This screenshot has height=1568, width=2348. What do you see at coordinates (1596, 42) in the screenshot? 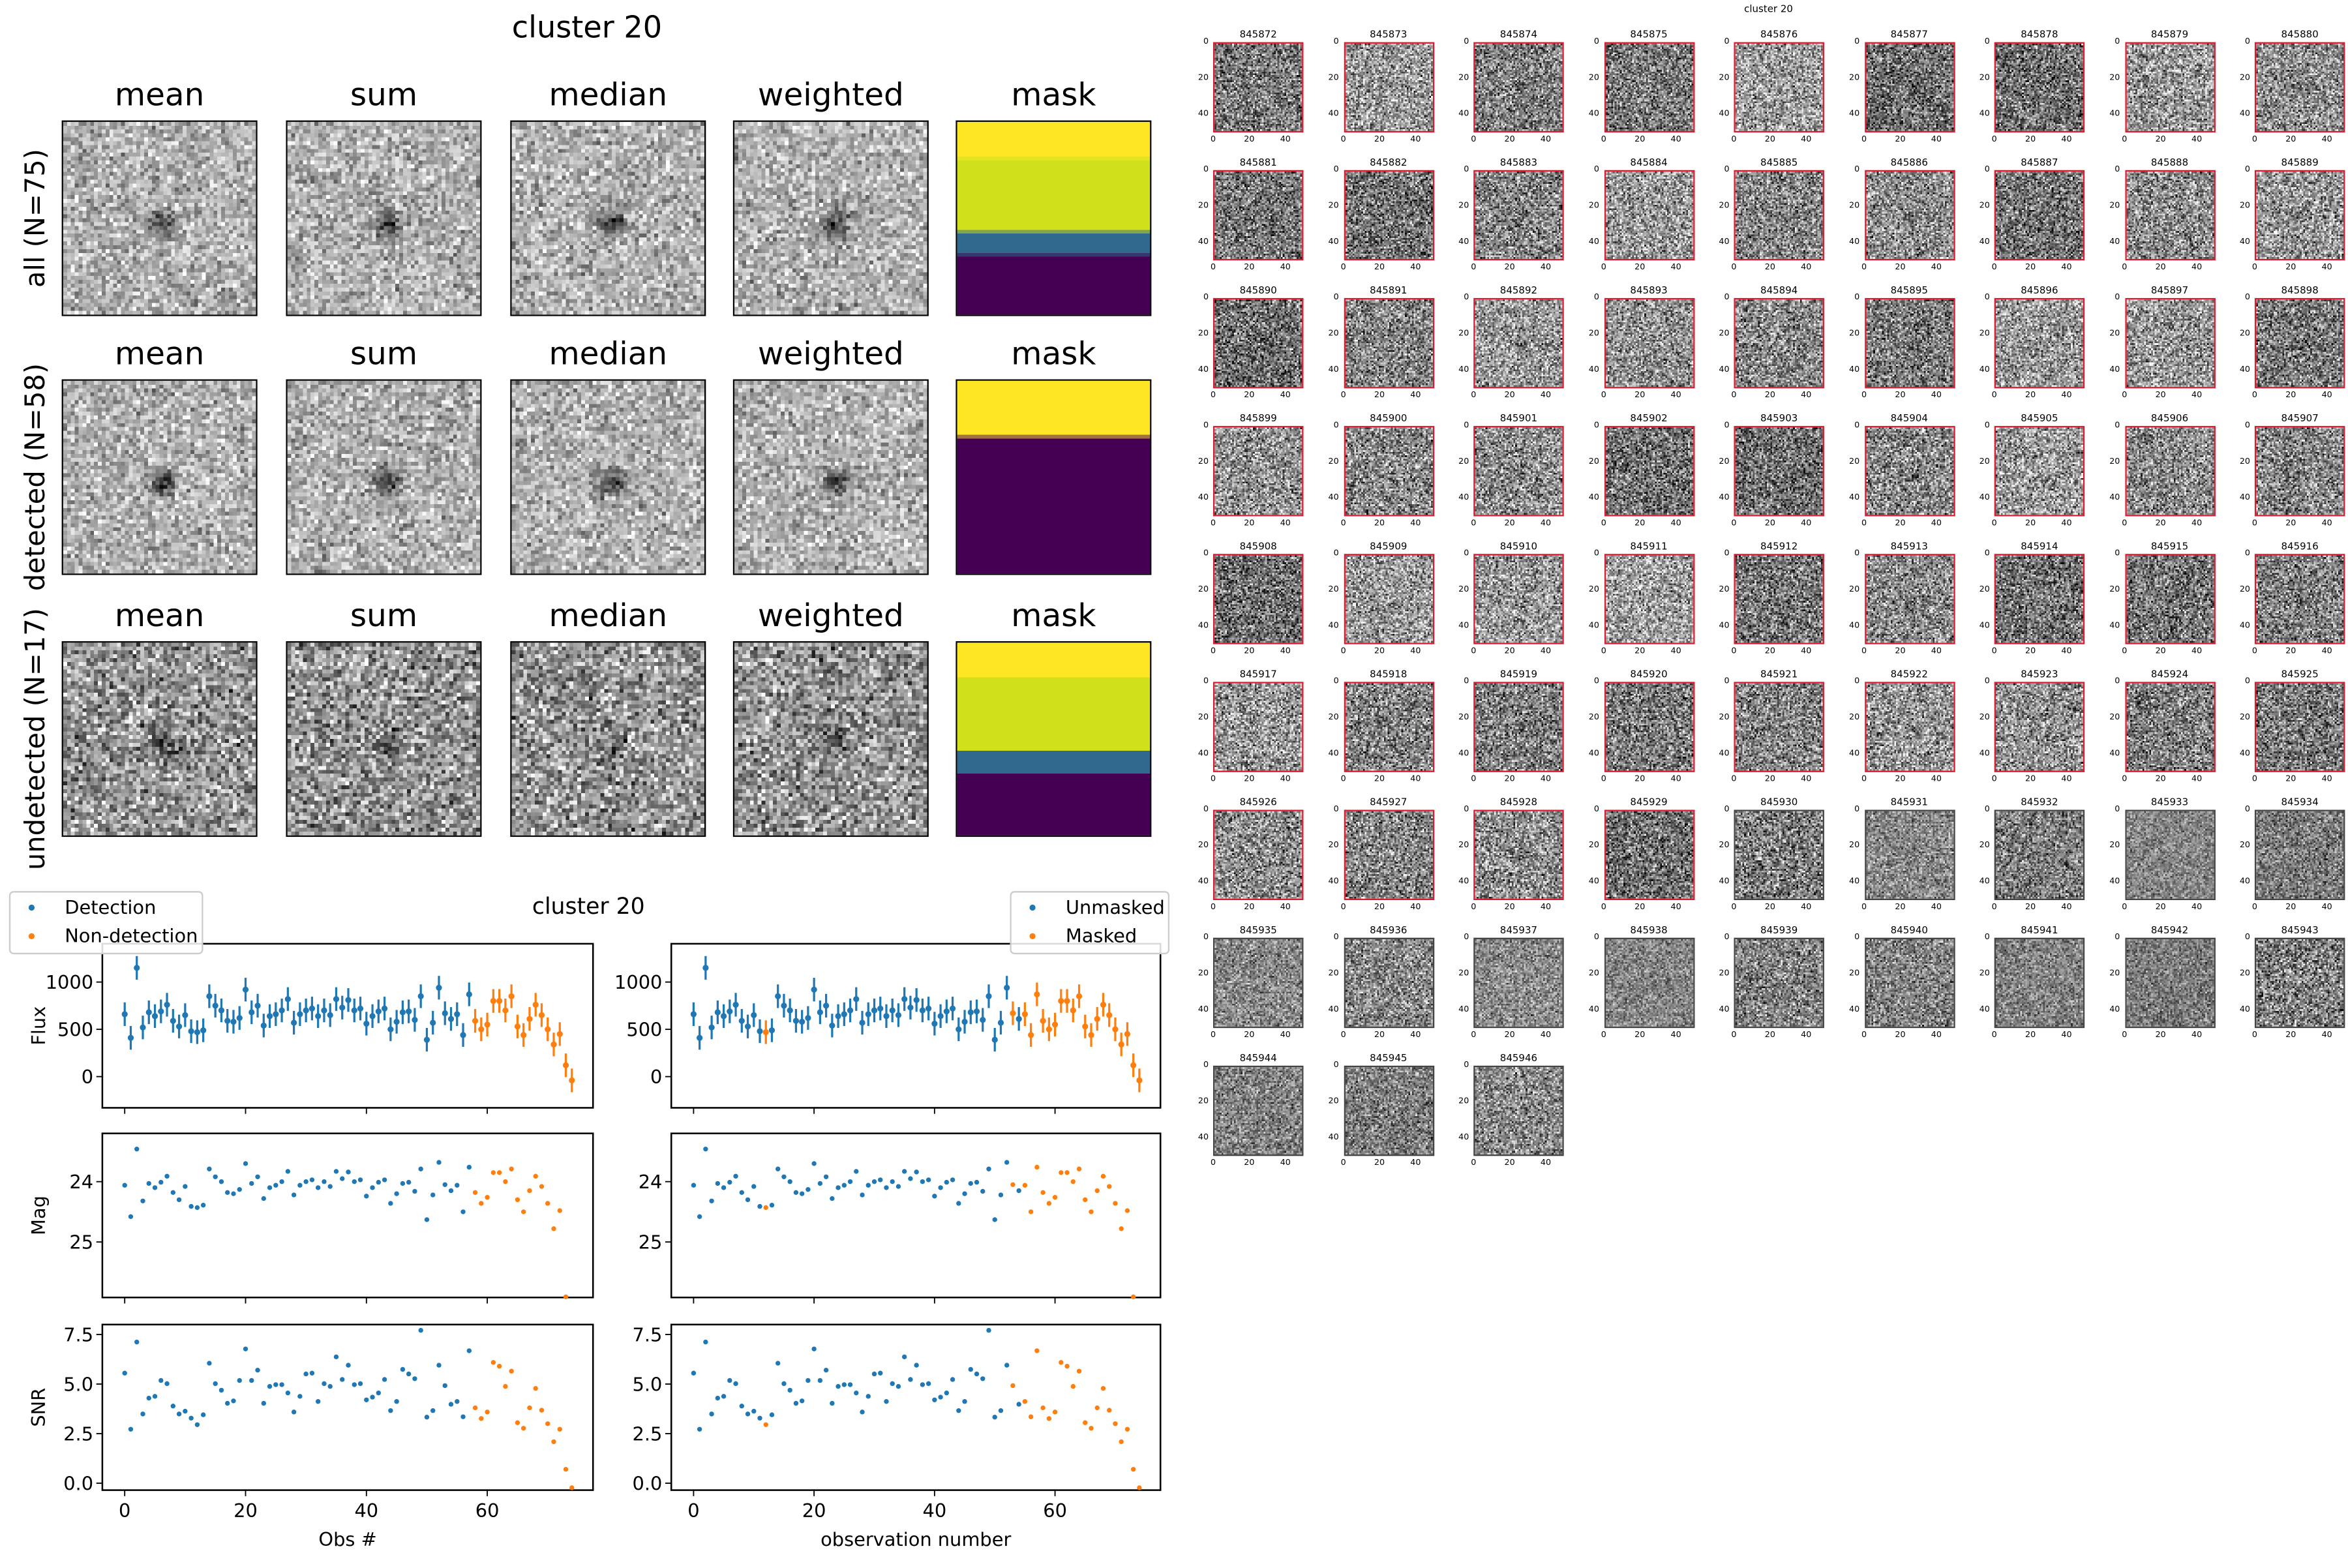
I see `thumbnail-y-tick-label: 0` at bounding box center [1596, 42].